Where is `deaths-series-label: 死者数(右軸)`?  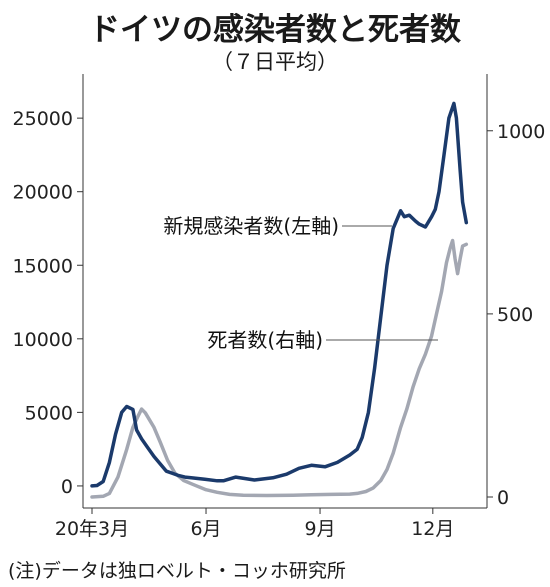
deaths-series-label: 死者数(右軸) is located at coordinates (265, 340).